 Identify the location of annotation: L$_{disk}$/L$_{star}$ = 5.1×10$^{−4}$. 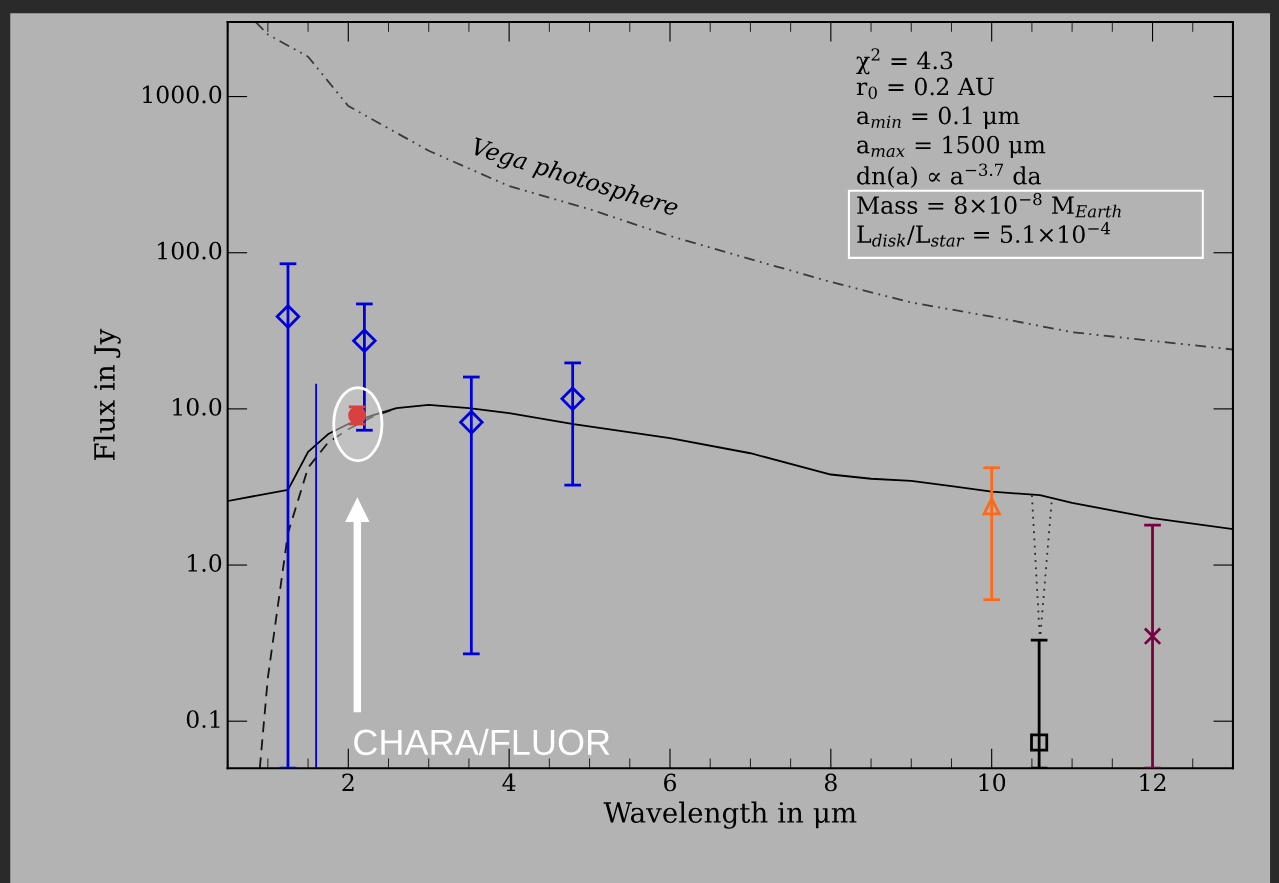
(984, 234).